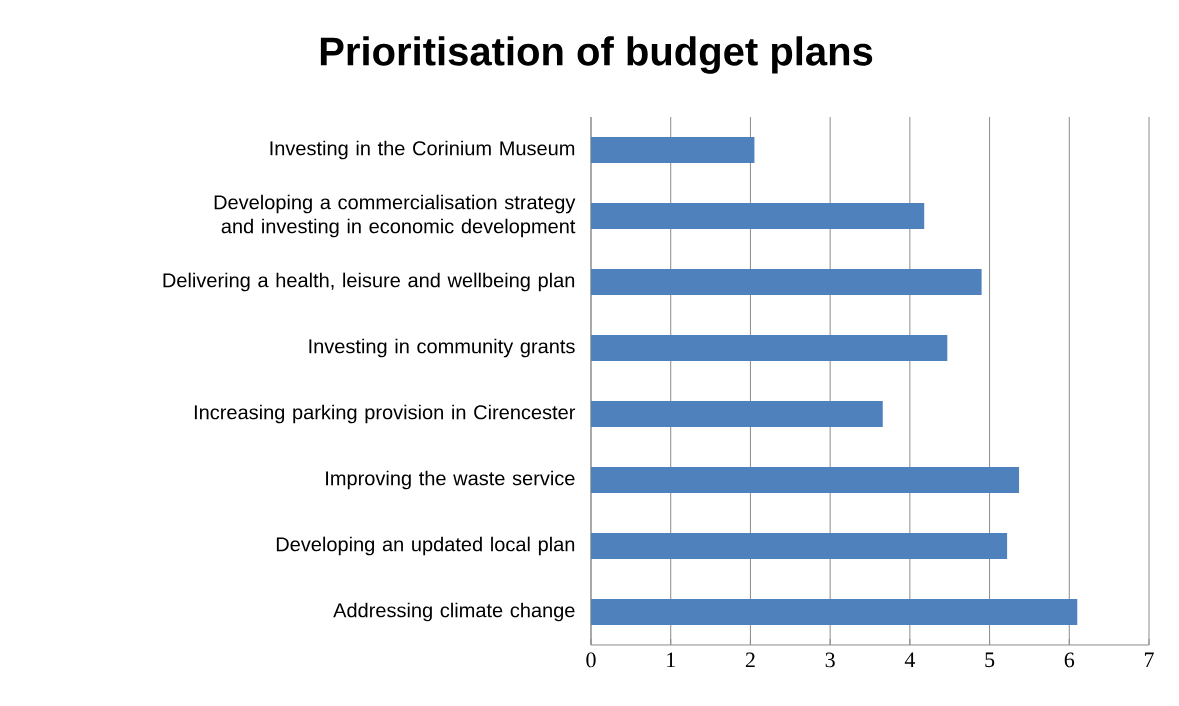 This screenshot has height=706, width=1179. What do you see at coordinates (1149, 659) in the screenshot?
I see `x-tick-label: 7` at bounding box center [1149, 659].